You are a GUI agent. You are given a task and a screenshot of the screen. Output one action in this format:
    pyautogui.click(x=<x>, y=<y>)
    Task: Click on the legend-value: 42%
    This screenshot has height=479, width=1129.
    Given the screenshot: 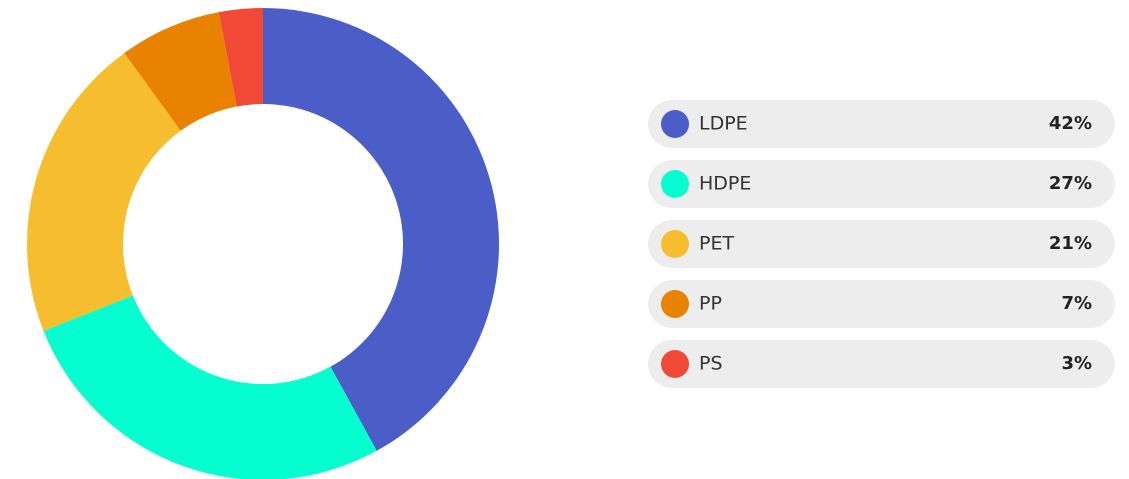 What is the action you would take?
    pyautogui.click(x=1070, y=123)
    